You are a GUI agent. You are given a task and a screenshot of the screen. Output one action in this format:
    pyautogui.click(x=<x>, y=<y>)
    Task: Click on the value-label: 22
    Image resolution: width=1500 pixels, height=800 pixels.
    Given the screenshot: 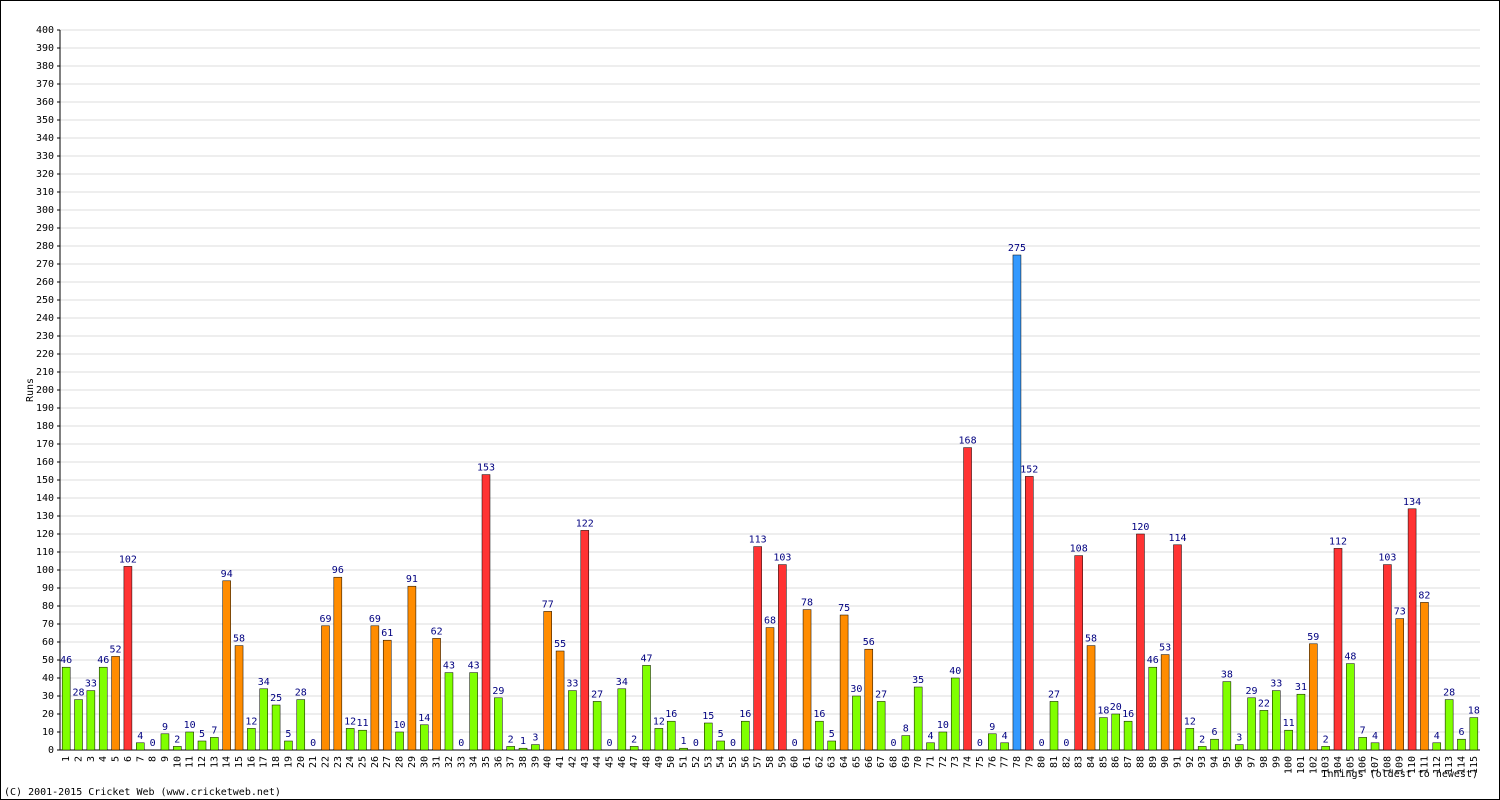 What is the action you would take?
    pyautogui.click(x=1264, y=703)
    